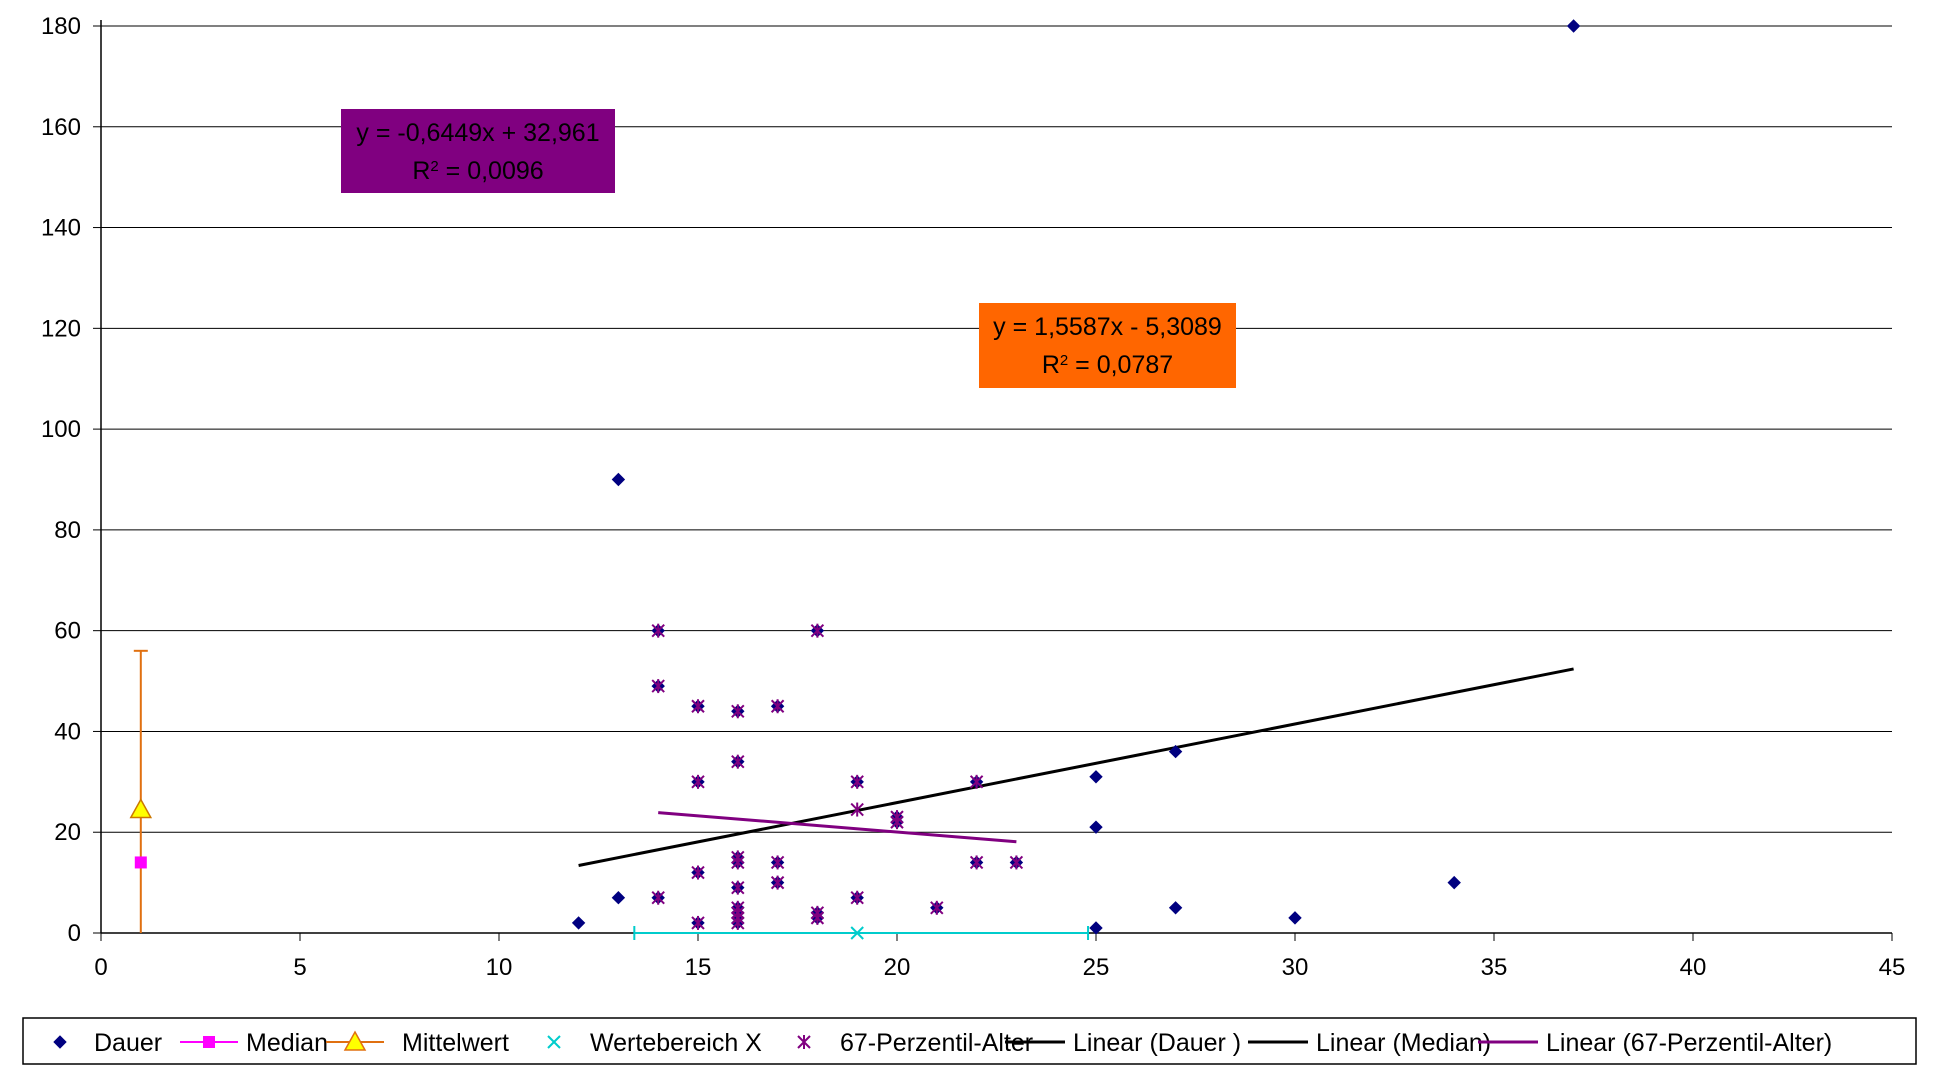 The height and width of the screenshot is (1078, 1934). I want to click on x-tick-label: 30, so click(1295, 967).